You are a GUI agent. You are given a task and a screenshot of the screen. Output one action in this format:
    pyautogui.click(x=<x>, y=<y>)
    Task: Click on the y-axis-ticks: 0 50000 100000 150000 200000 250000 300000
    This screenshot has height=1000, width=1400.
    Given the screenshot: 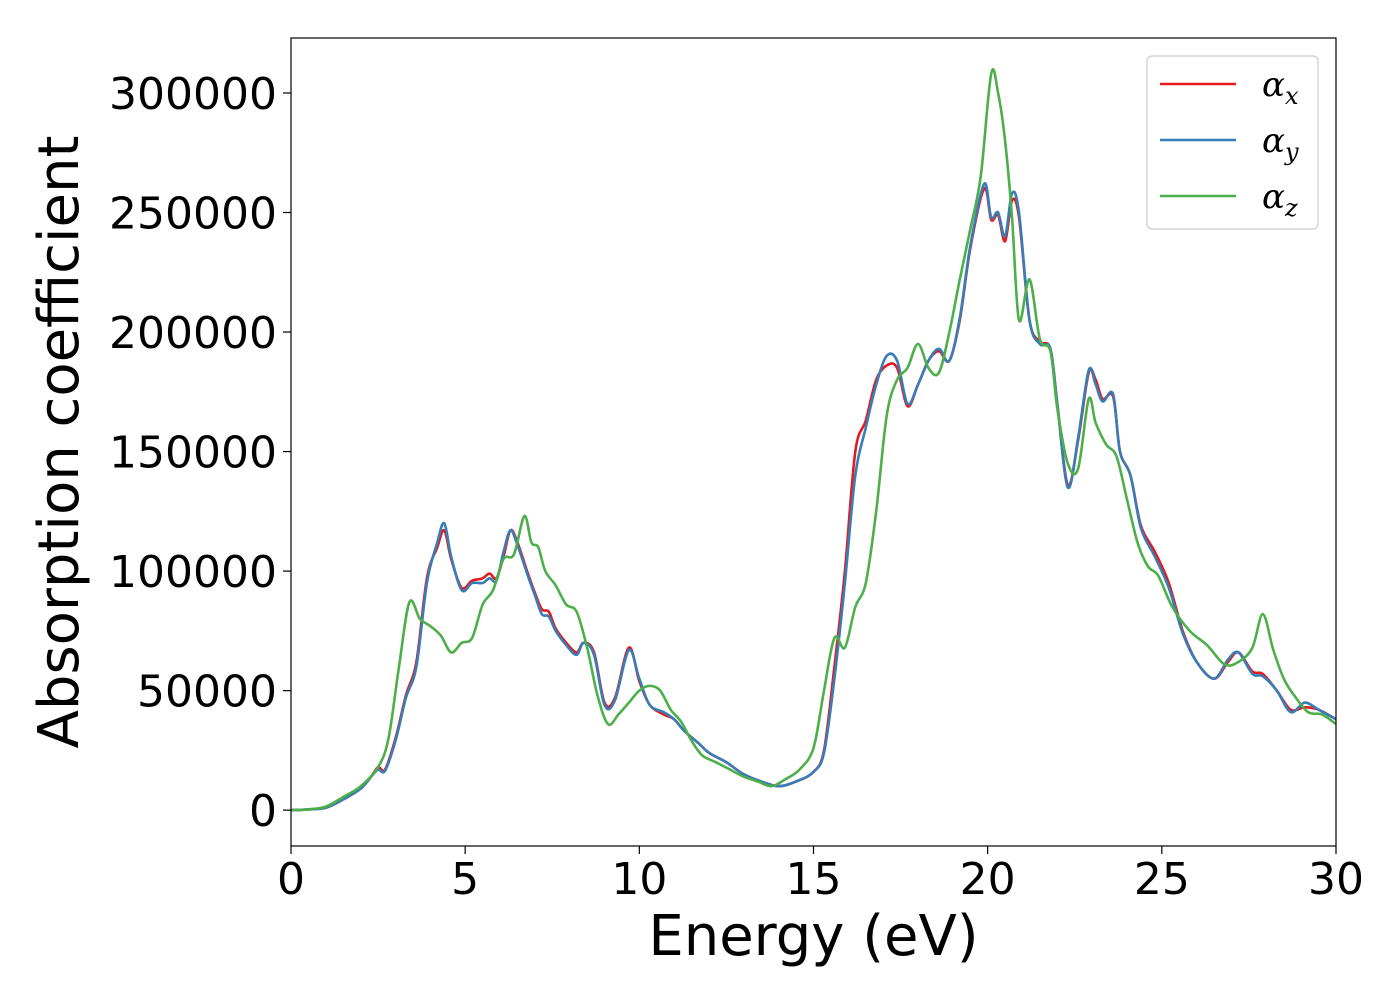 What is the action you would take?
    pyautogui.click(x=200, y=453)
    